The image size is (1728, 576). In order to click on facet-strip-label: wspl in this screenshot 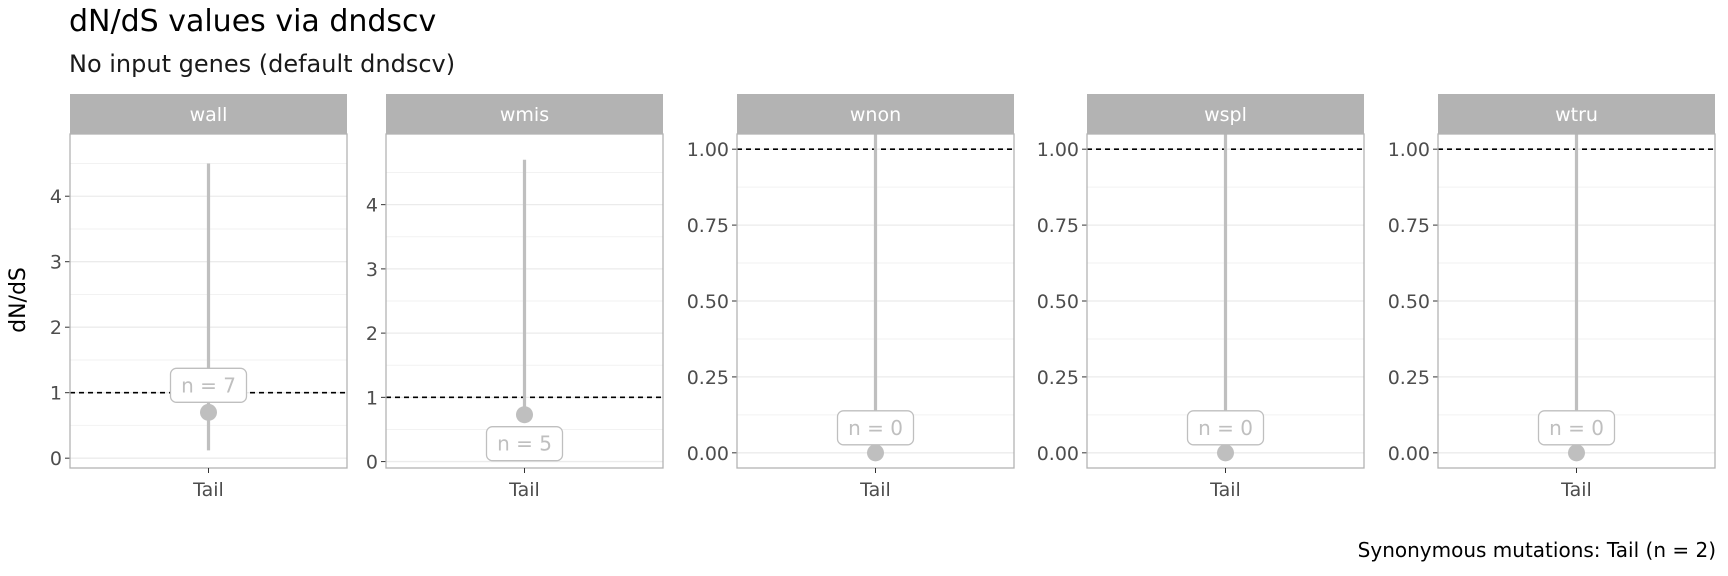, I will do `click(1225, 115)`.